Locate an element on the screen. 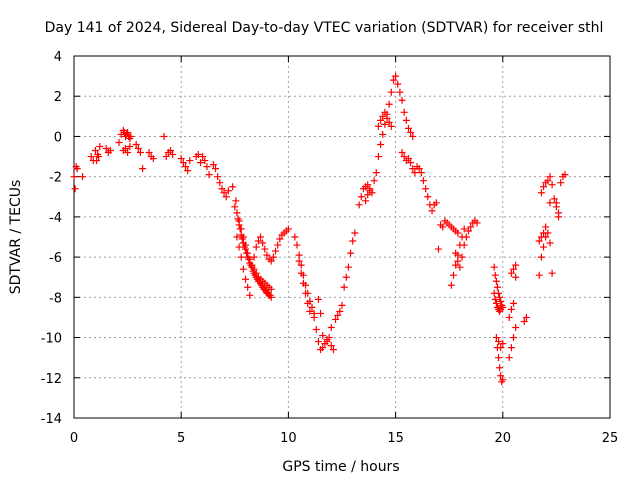 Image resolution: width=640 pixels, height=480 pixels. y-tick-label: -12 is located at coordinates (51, 379).